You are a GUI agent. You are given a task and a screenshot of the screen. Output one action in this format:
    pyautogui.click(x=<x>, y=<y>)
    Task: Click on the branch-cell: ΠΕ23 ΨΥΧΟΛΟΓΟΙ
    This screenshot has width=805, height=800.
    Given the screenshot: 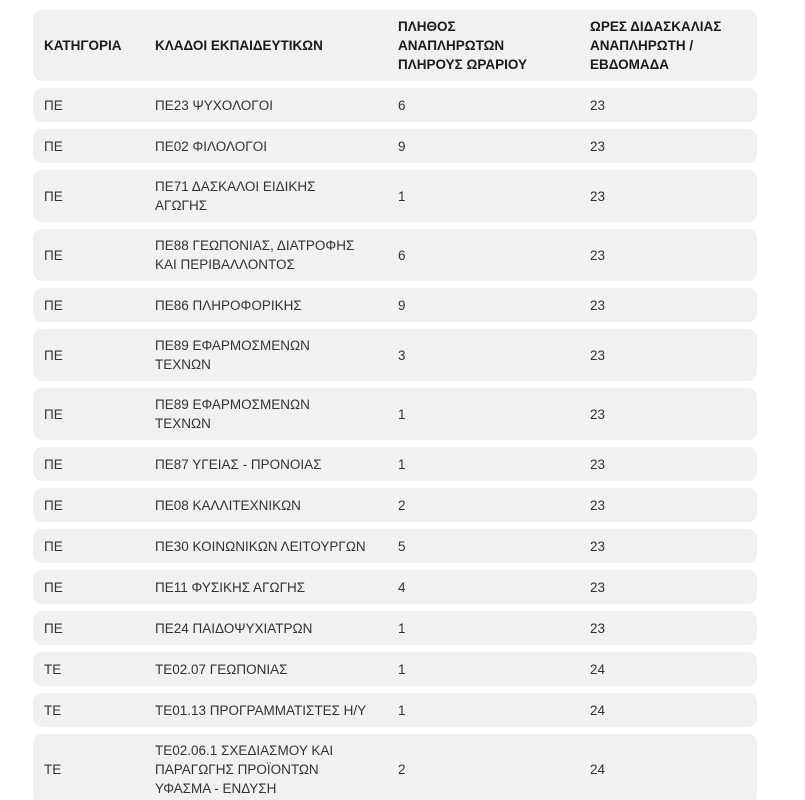 What is the action you would take?
    pyautogui.click(x=214, y=105)
    